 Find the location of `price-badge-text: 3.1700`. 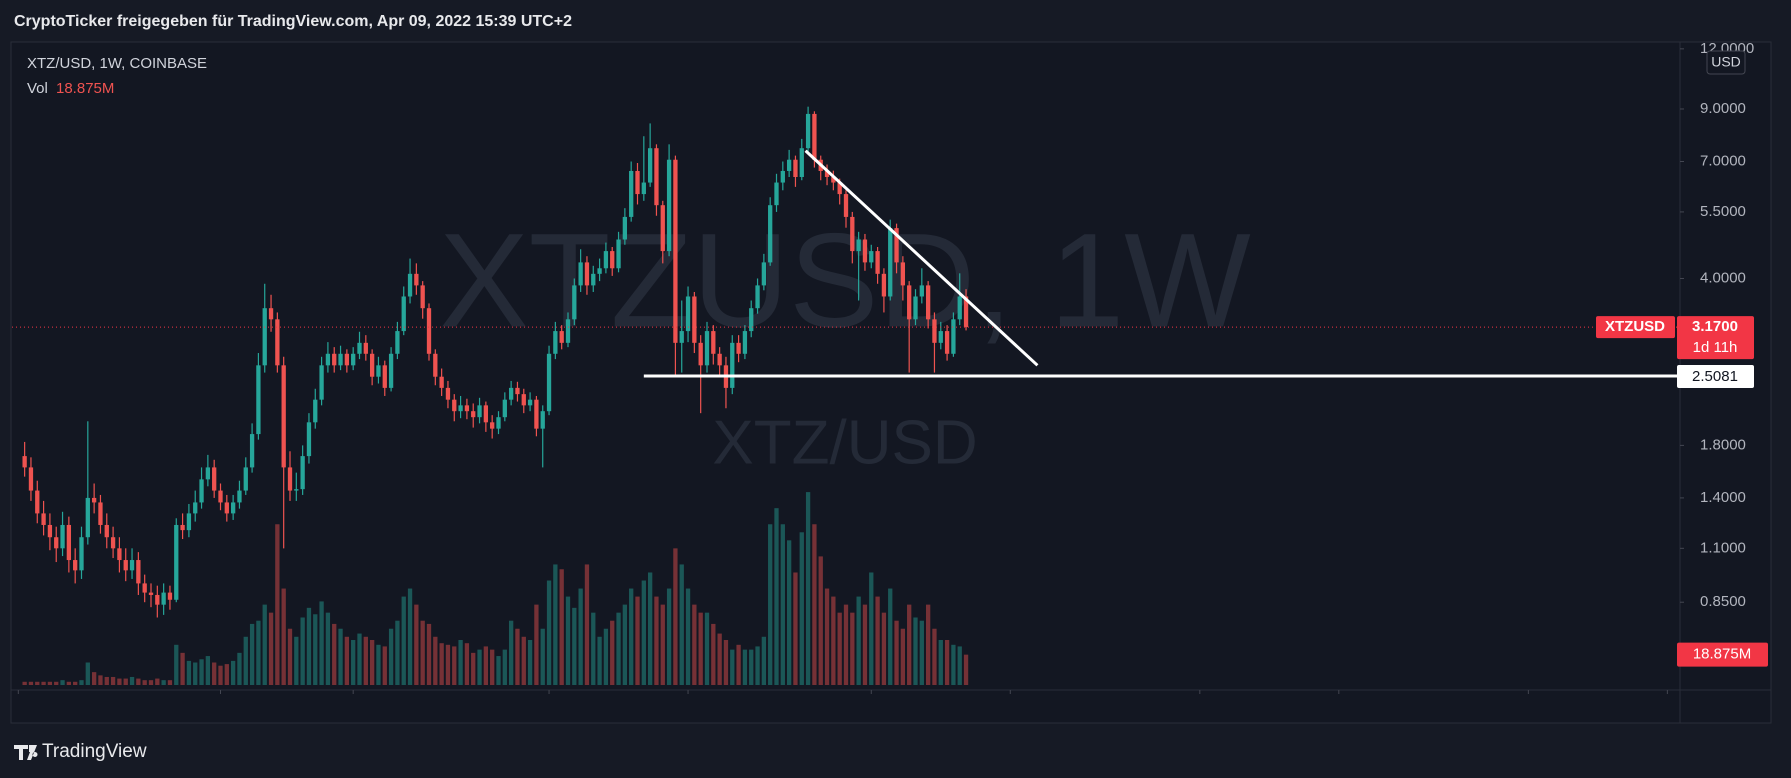

price-badge-text: 3.1700 is located at coordinates (1715, 326).